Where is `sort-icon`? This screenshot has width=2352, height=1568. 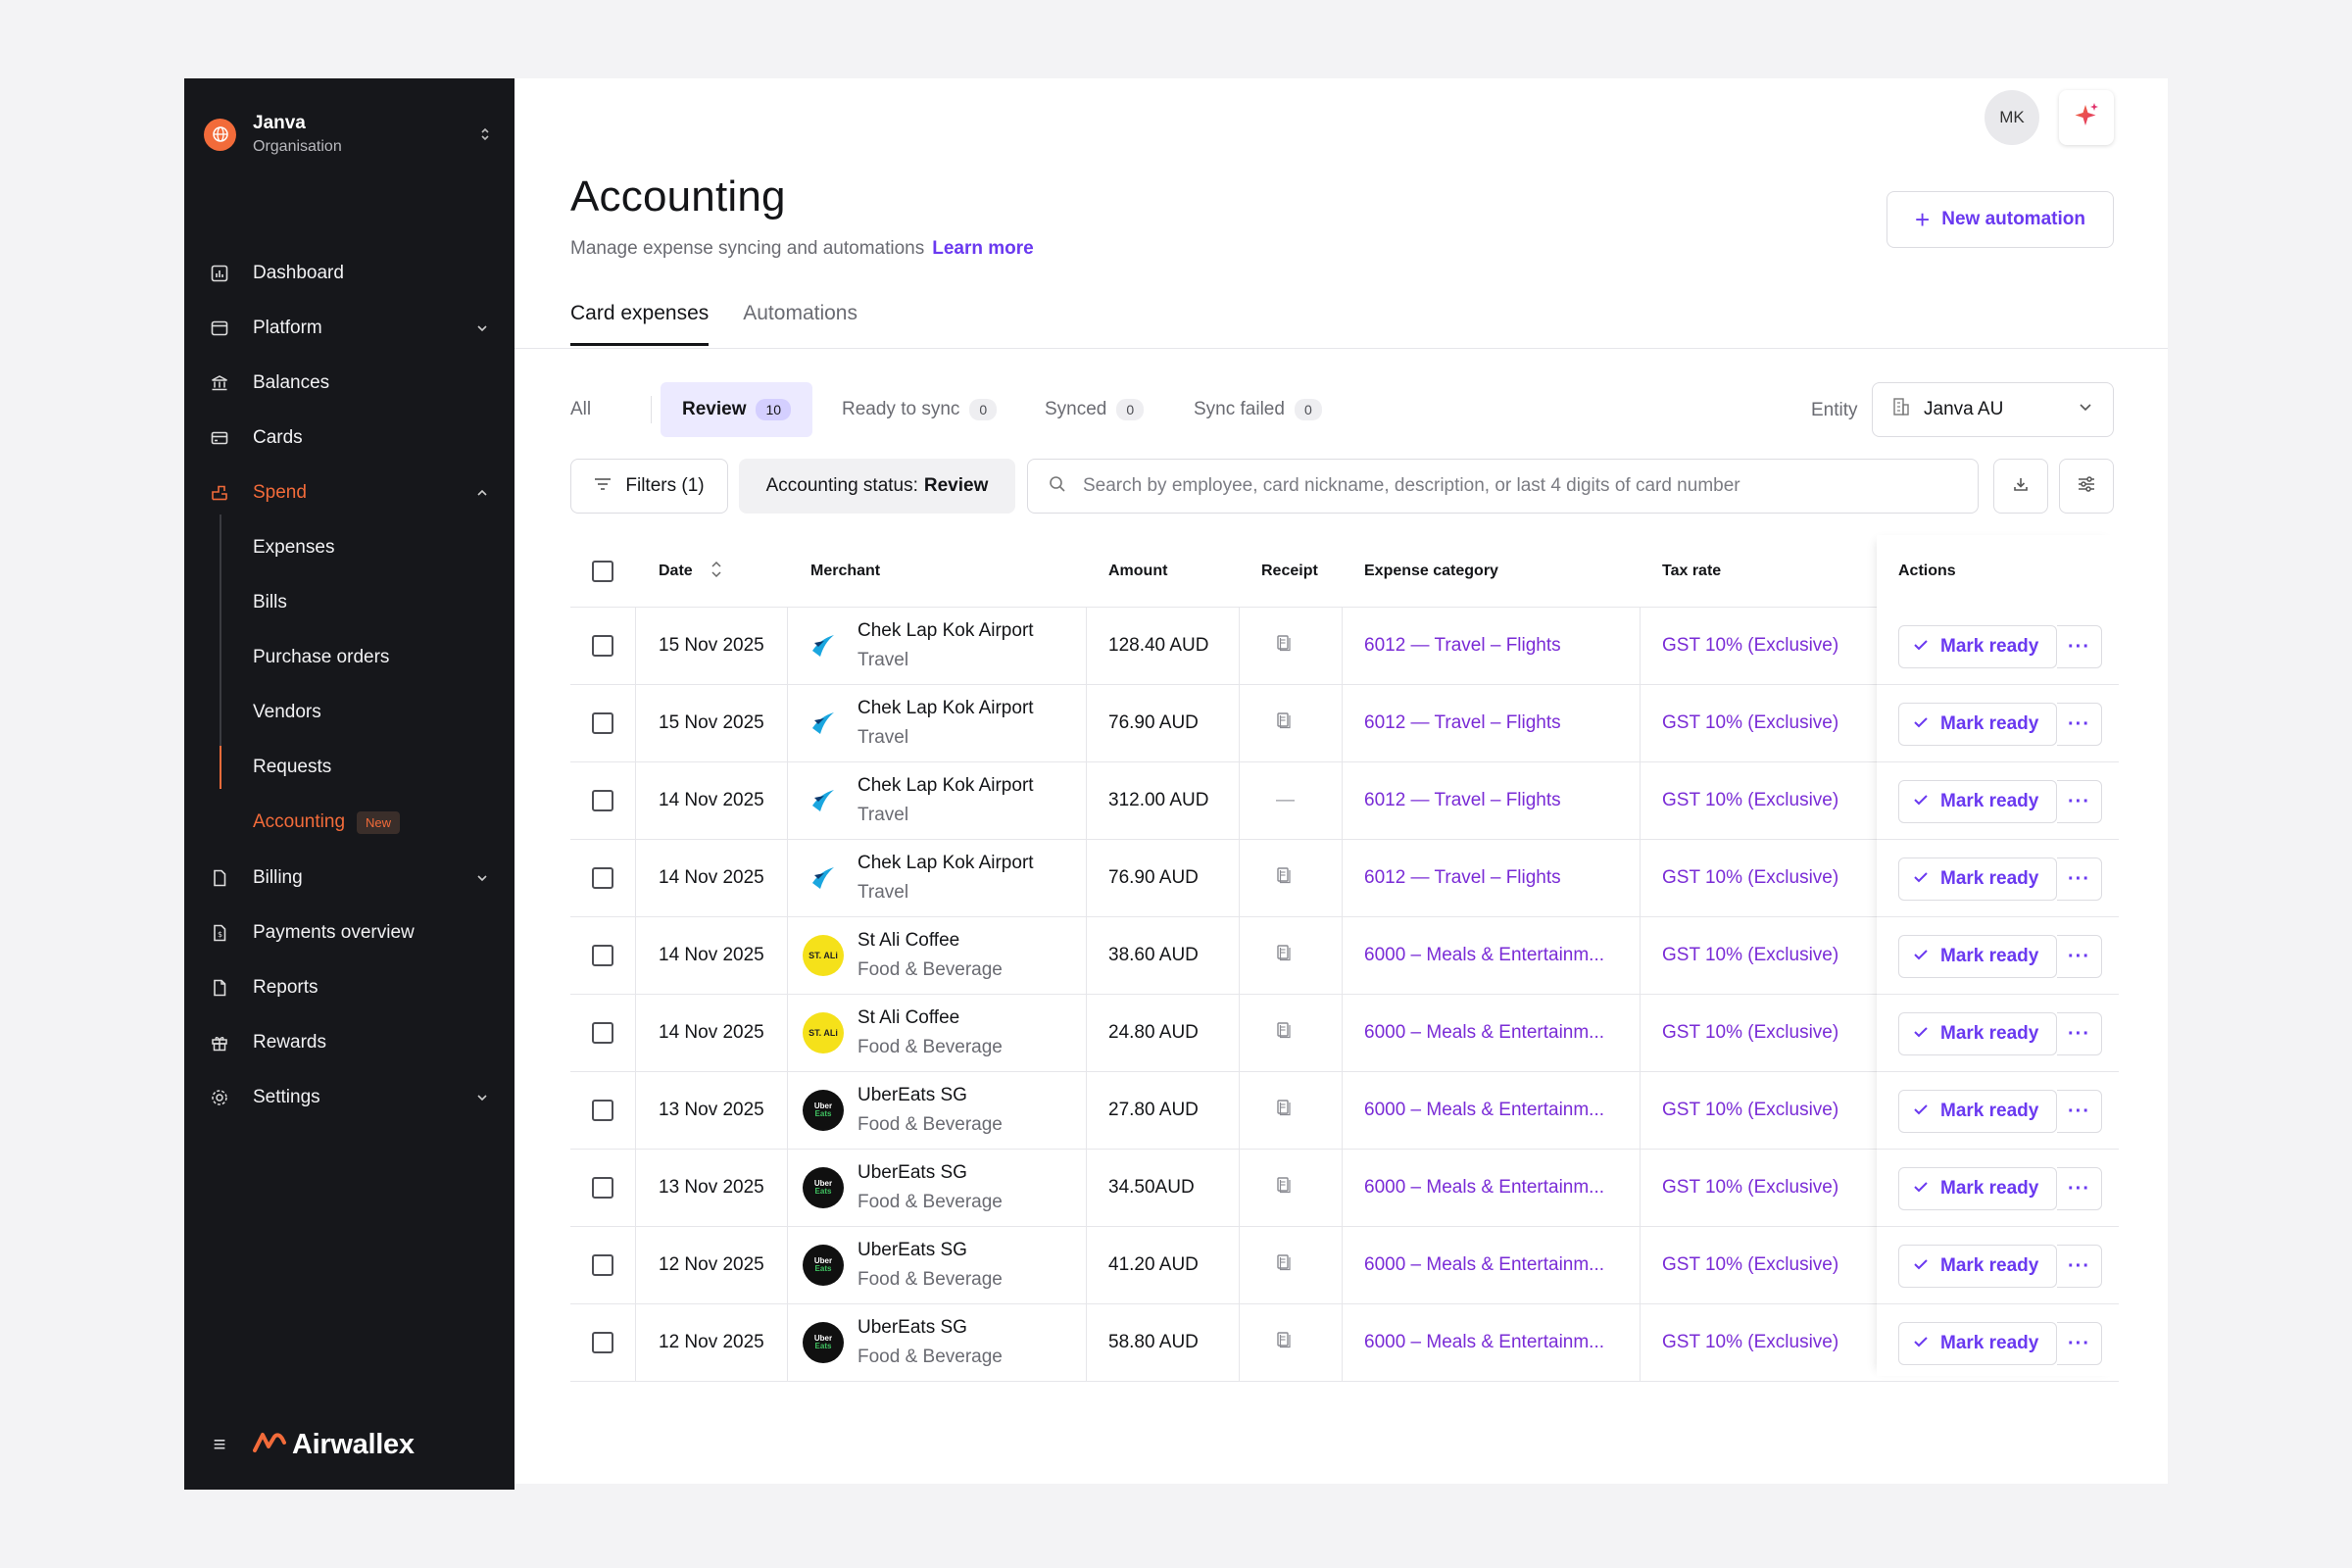 sort-icon is located at coordinates (716, 572).